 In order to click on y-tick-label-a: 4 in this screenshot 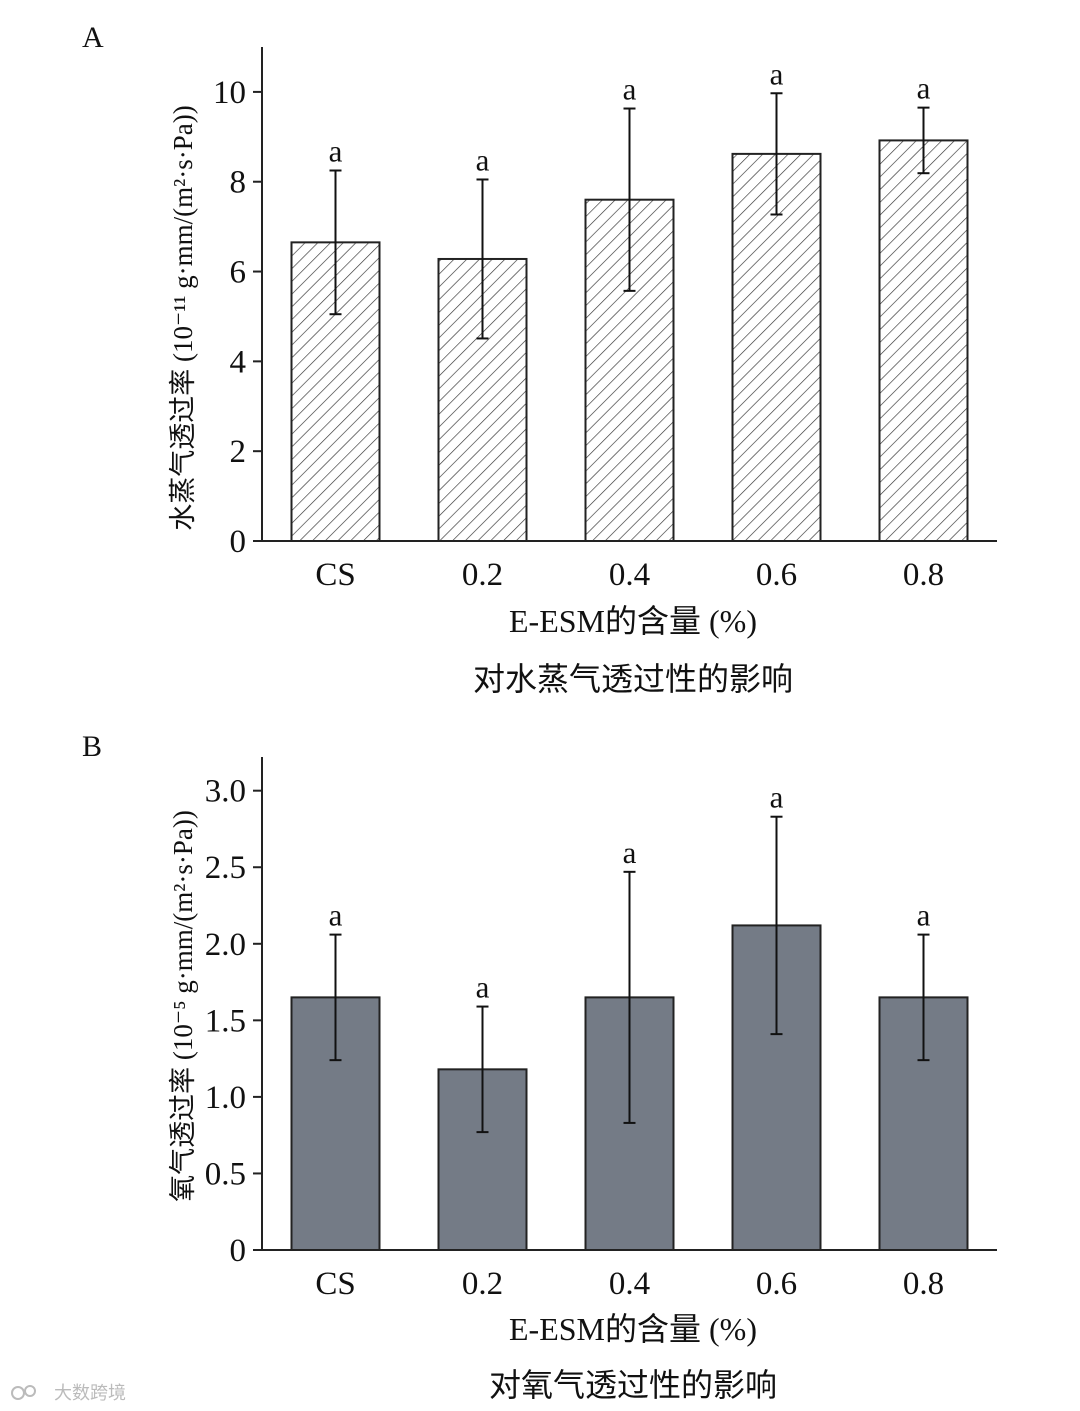, I will do `click(238, 362)`.